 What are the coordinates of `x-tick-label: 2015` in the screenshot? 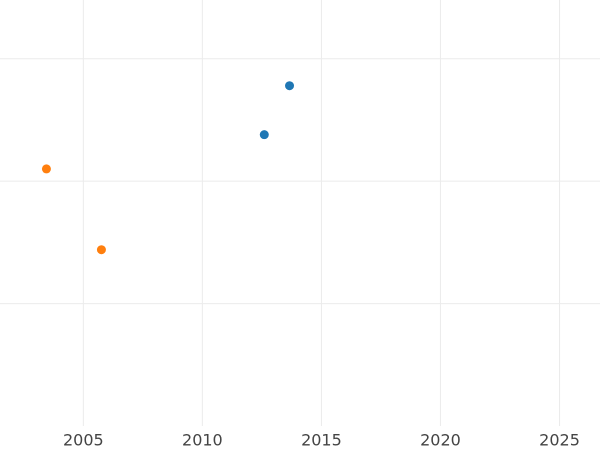 It's located at (321, 440).